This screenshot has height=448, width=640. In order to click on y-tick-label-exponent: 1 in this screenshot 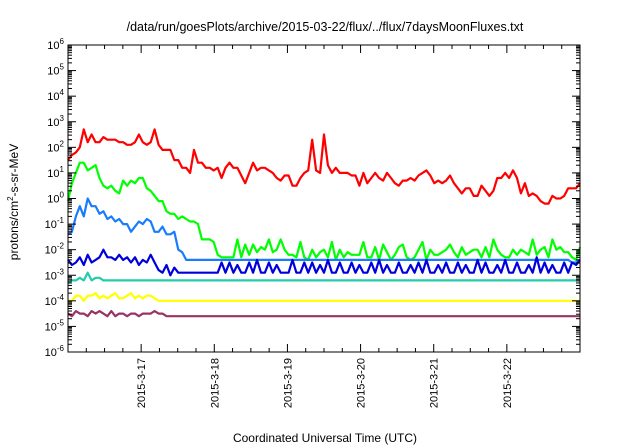, I will do `click(62, 169)`.